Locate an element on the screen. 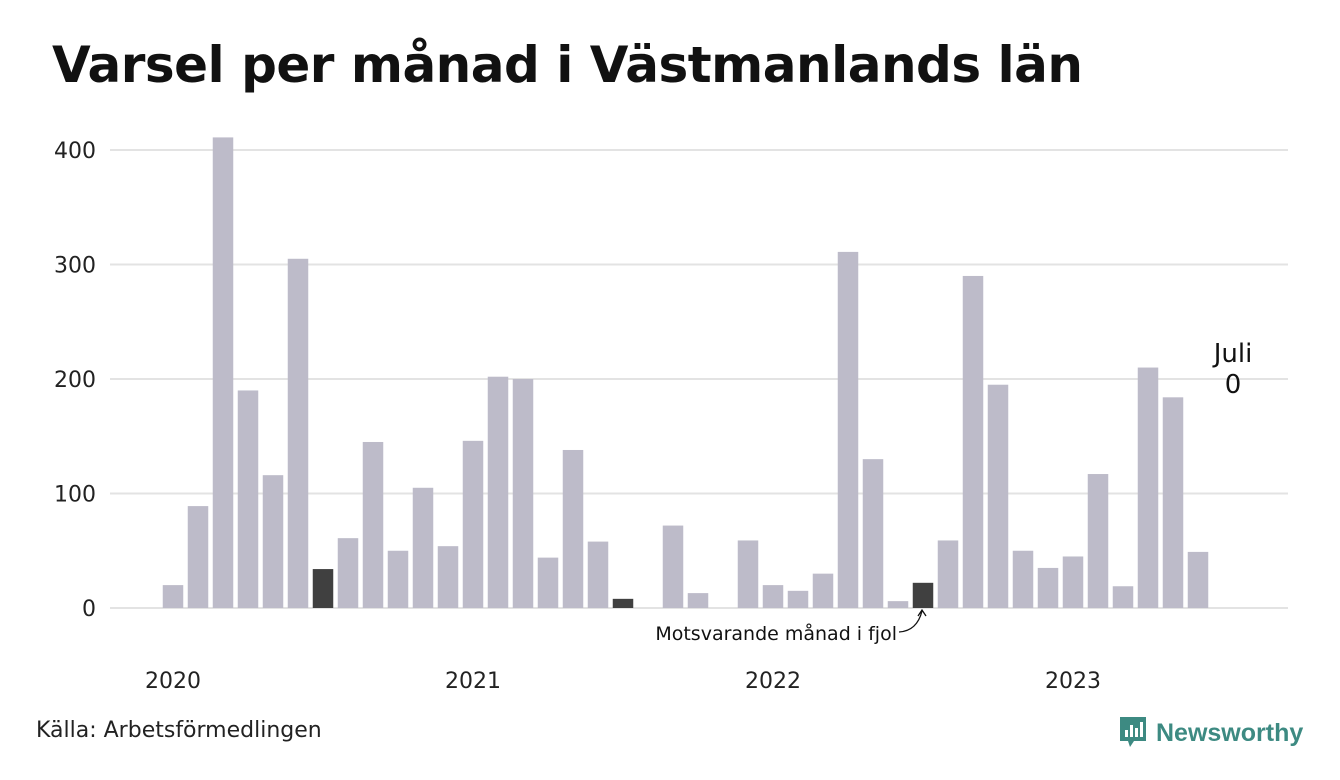 Image resolution: width=1340 pixels, height=780 pixels. x-axis-tick-labels: 2020 2021 2022 2023 is located at coordinates (623, 681).